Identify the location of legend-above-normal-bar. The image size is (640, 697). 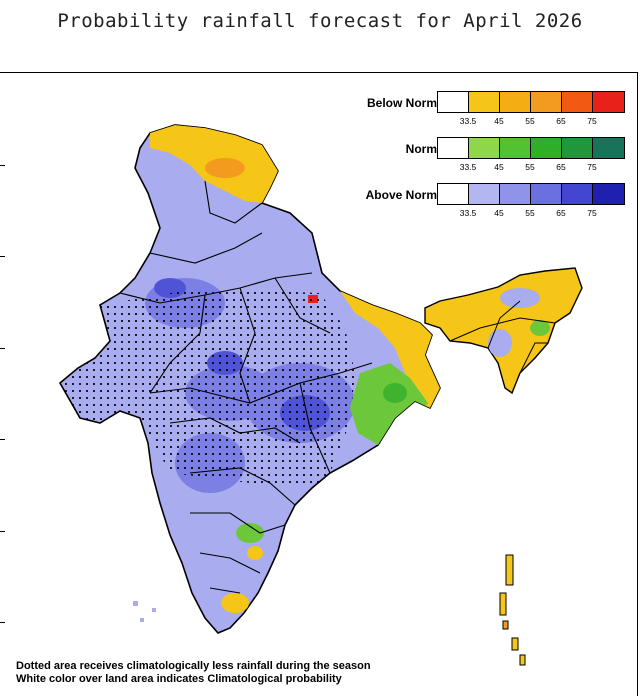
(531, 194).